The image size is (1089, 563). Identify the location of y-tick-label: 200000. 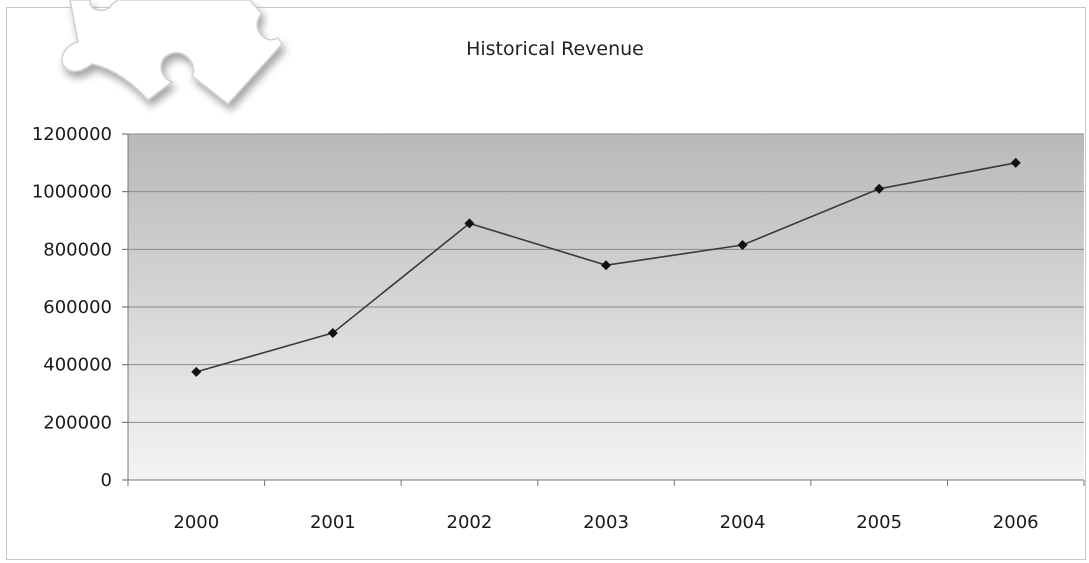
(77, 422).